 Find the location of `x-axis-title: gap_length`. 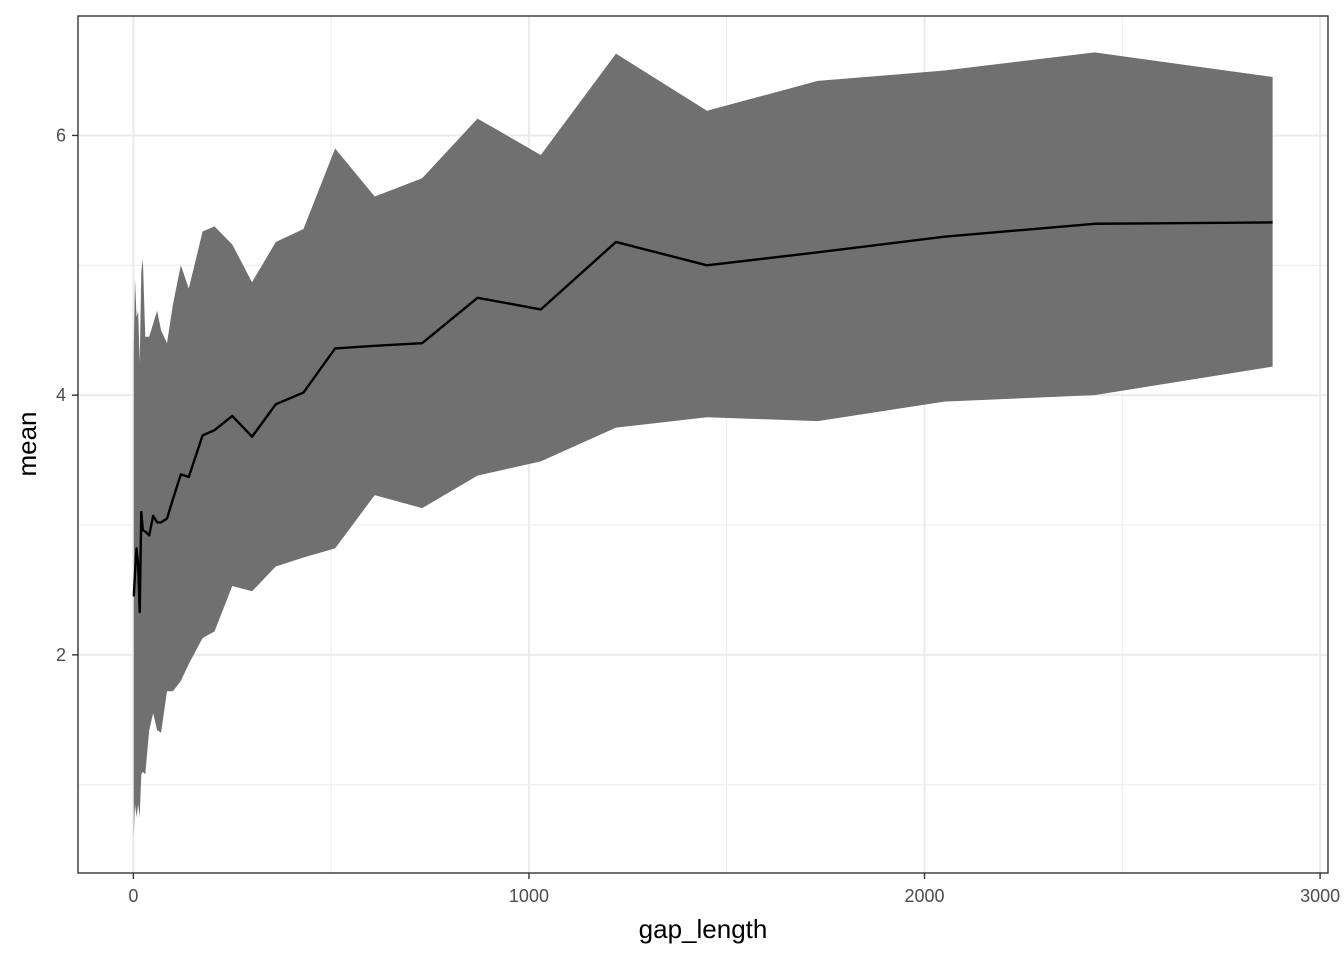

x-axis-title: gap_length is located at coordinates (703, 929).